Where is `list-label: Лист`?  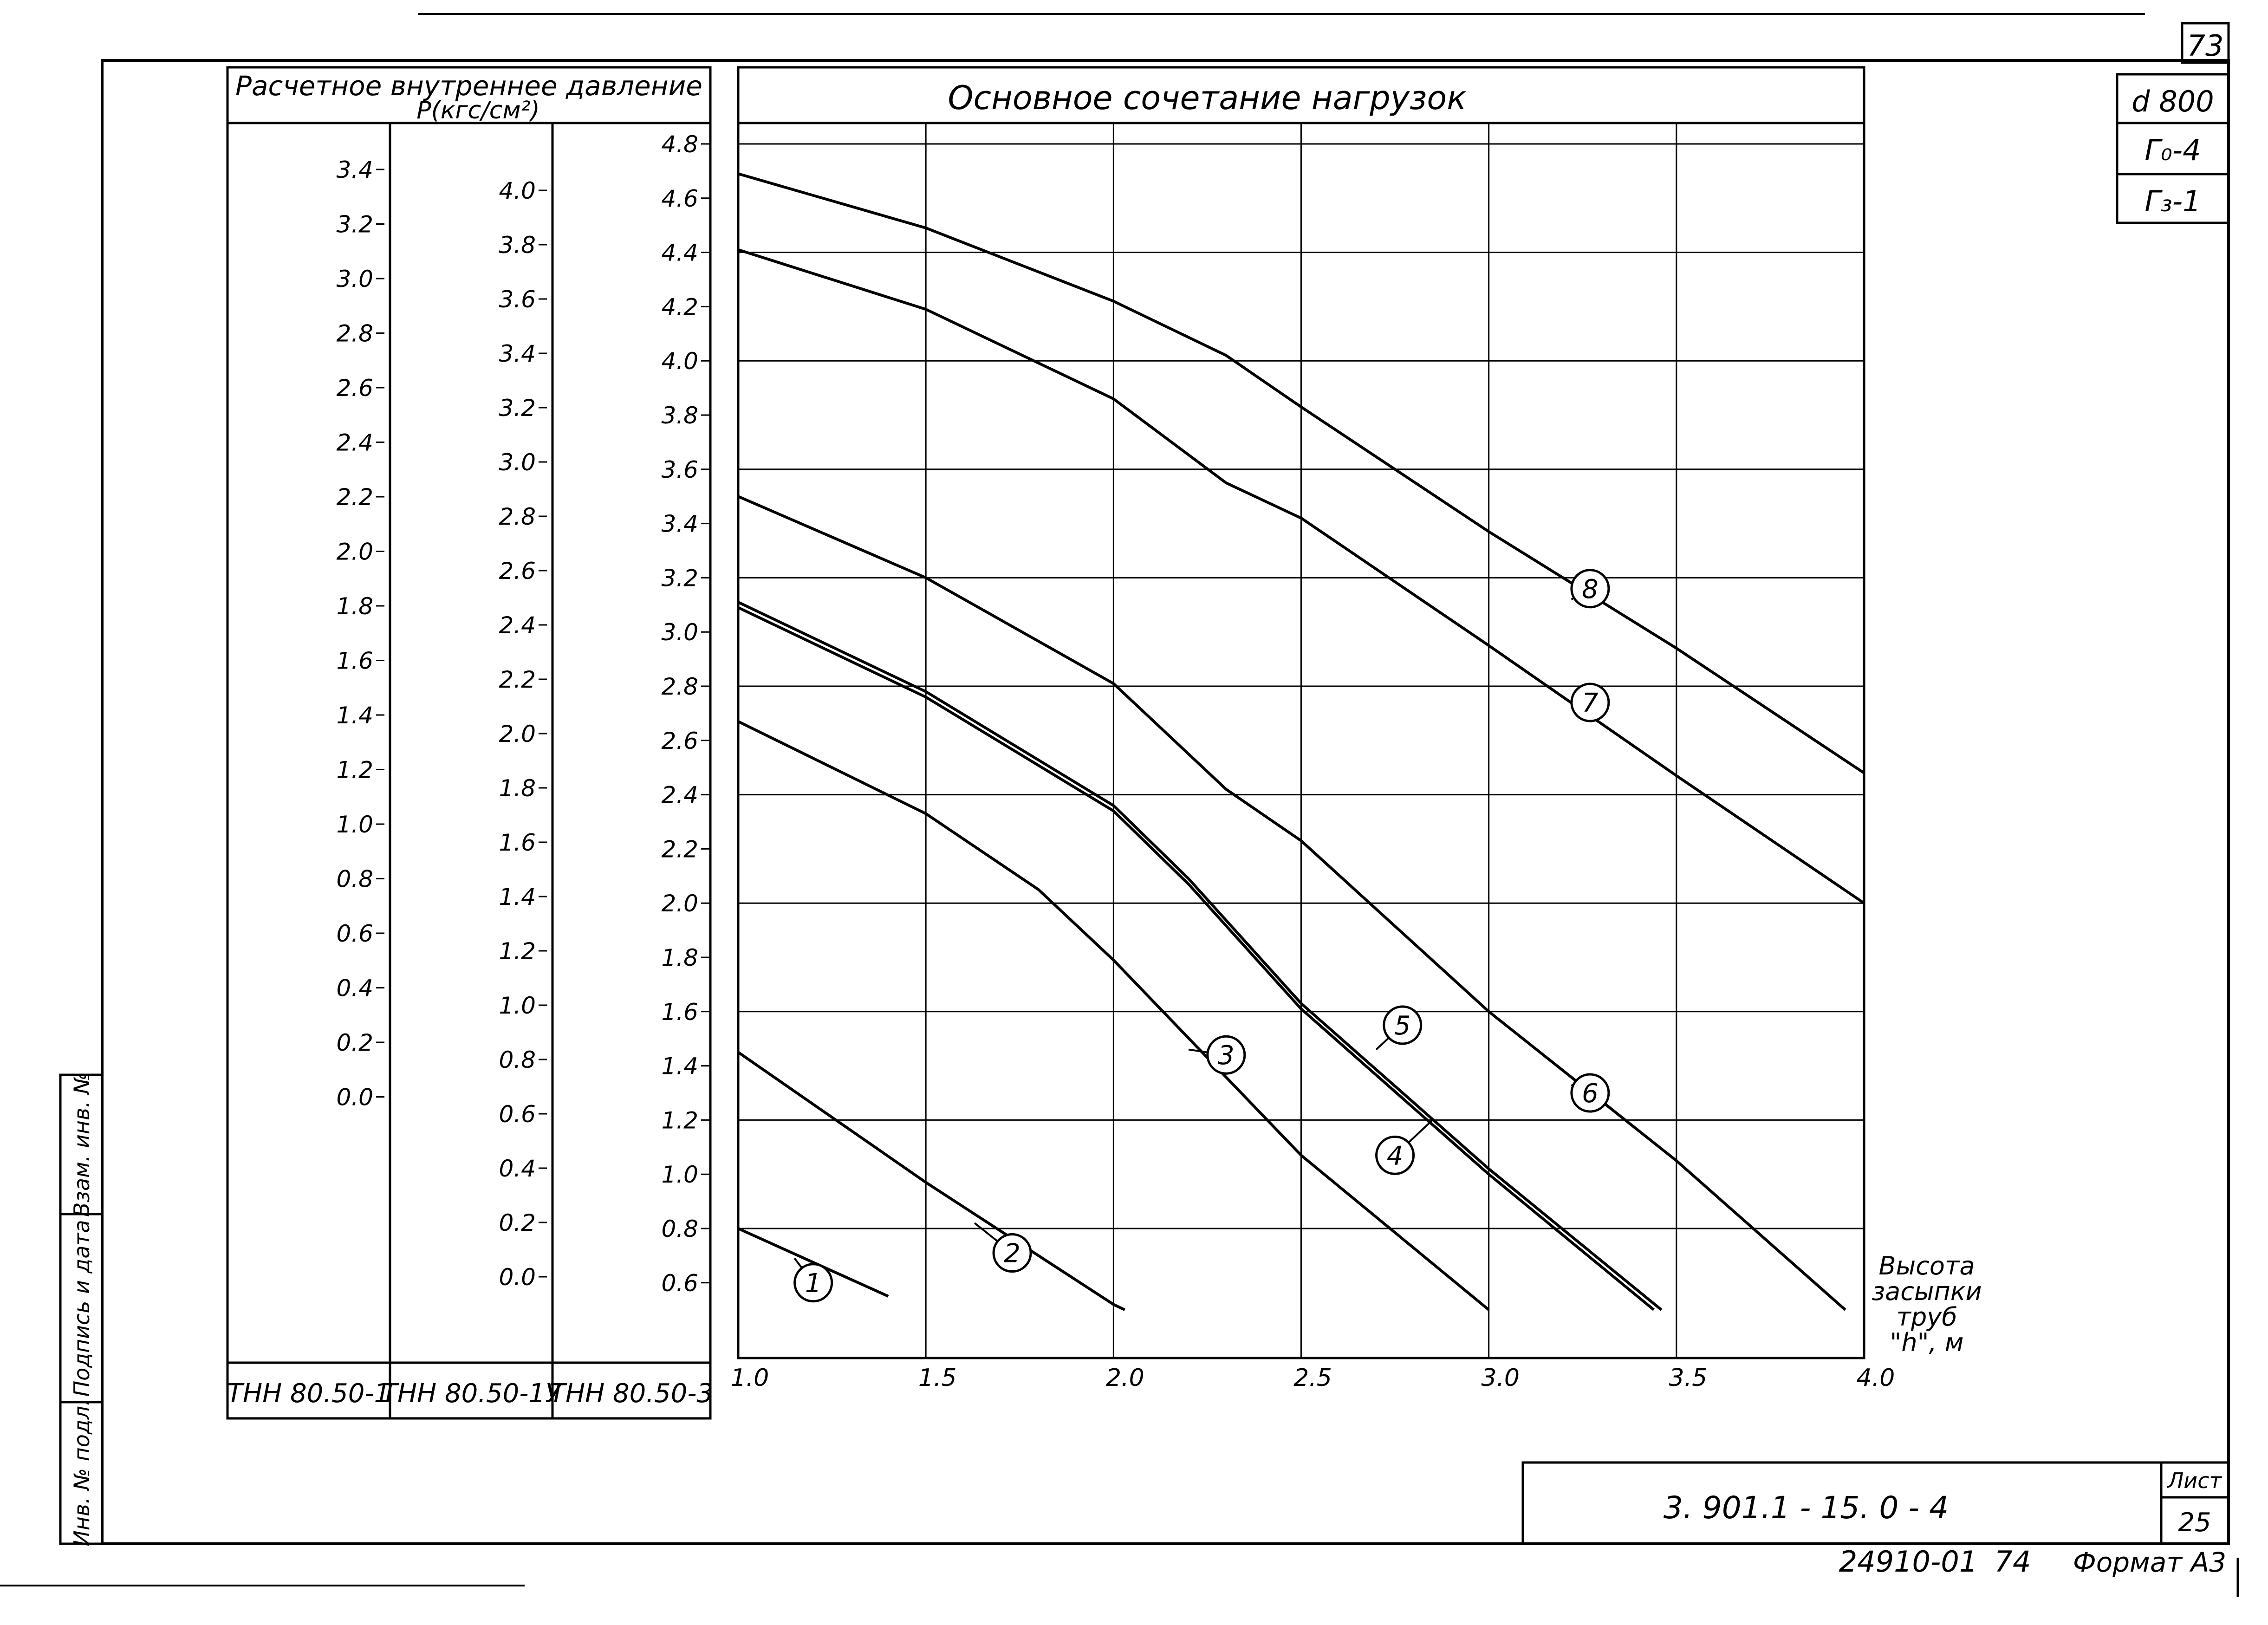
list-label: Лист is located at coordinates (2195, 1480).